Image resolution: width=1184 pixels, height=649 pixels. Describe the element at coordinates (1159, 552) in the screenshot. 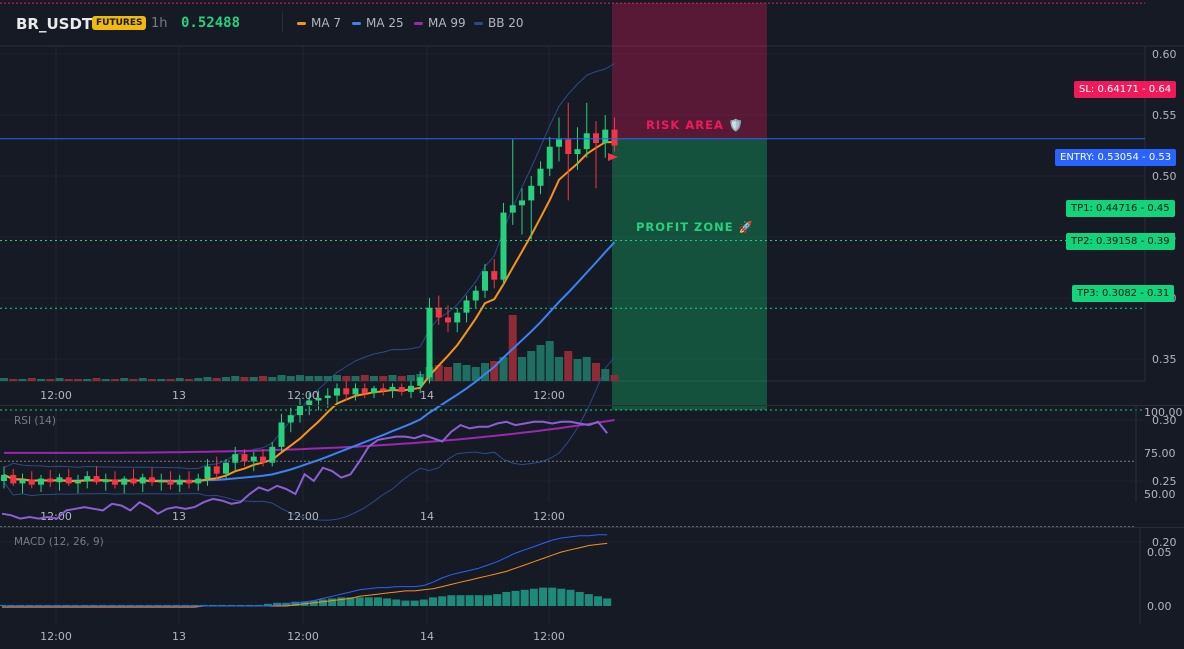

I see `macd-axis-label: 0.05` at that location.